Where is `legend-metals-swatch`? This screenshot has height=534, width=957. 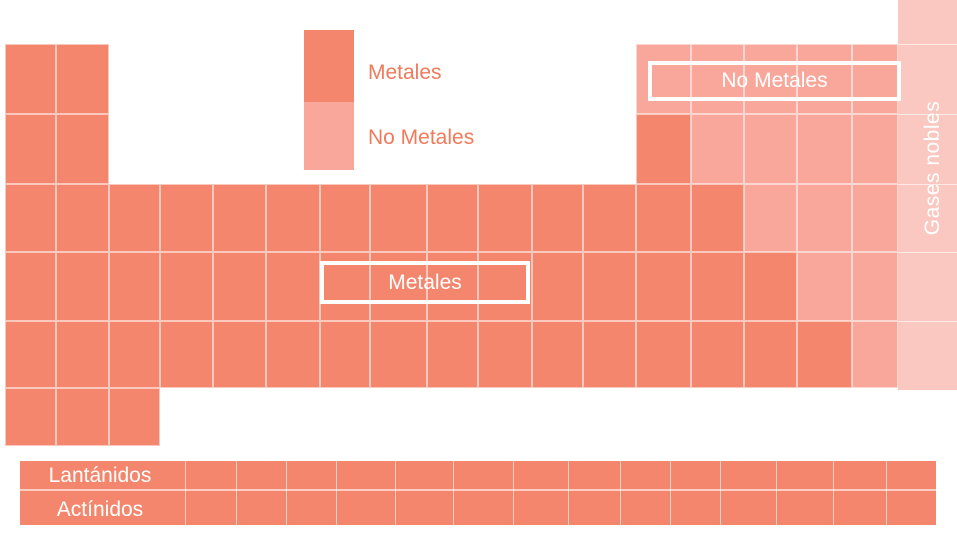 legend-metals-swatch is located at coordinates (329, 66).